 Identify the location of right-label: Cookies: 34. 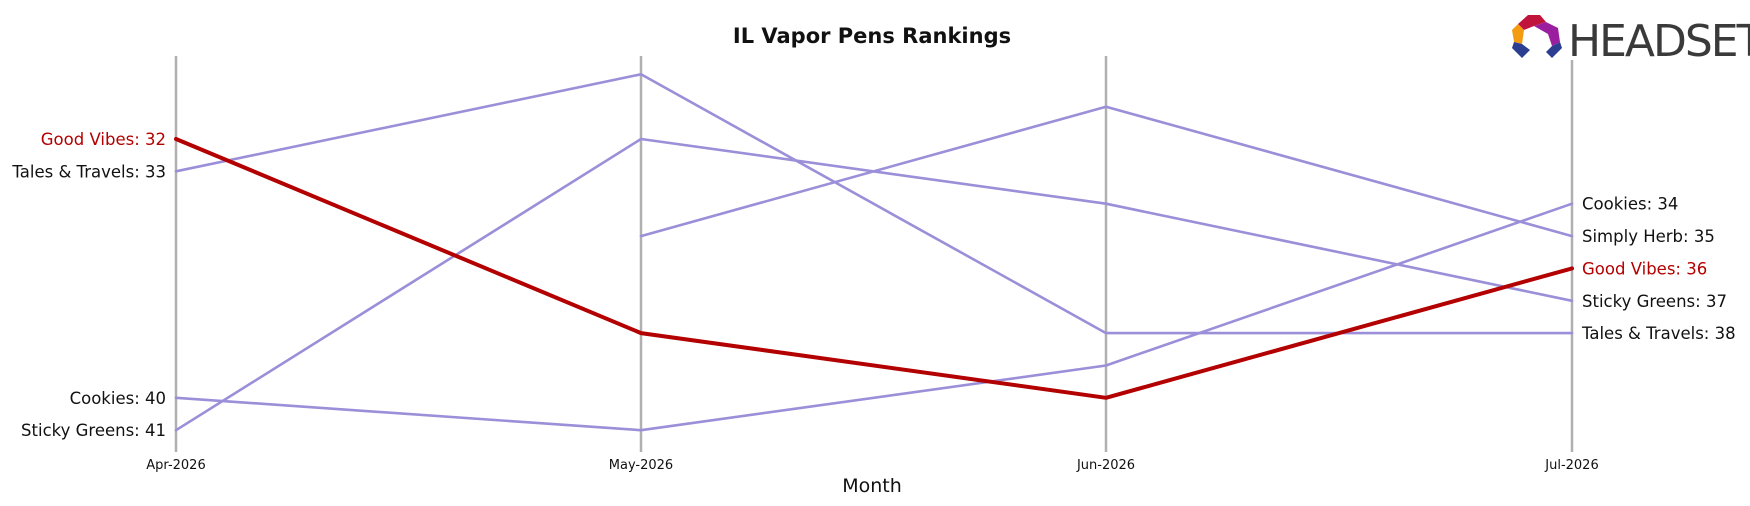
(1630, 204).